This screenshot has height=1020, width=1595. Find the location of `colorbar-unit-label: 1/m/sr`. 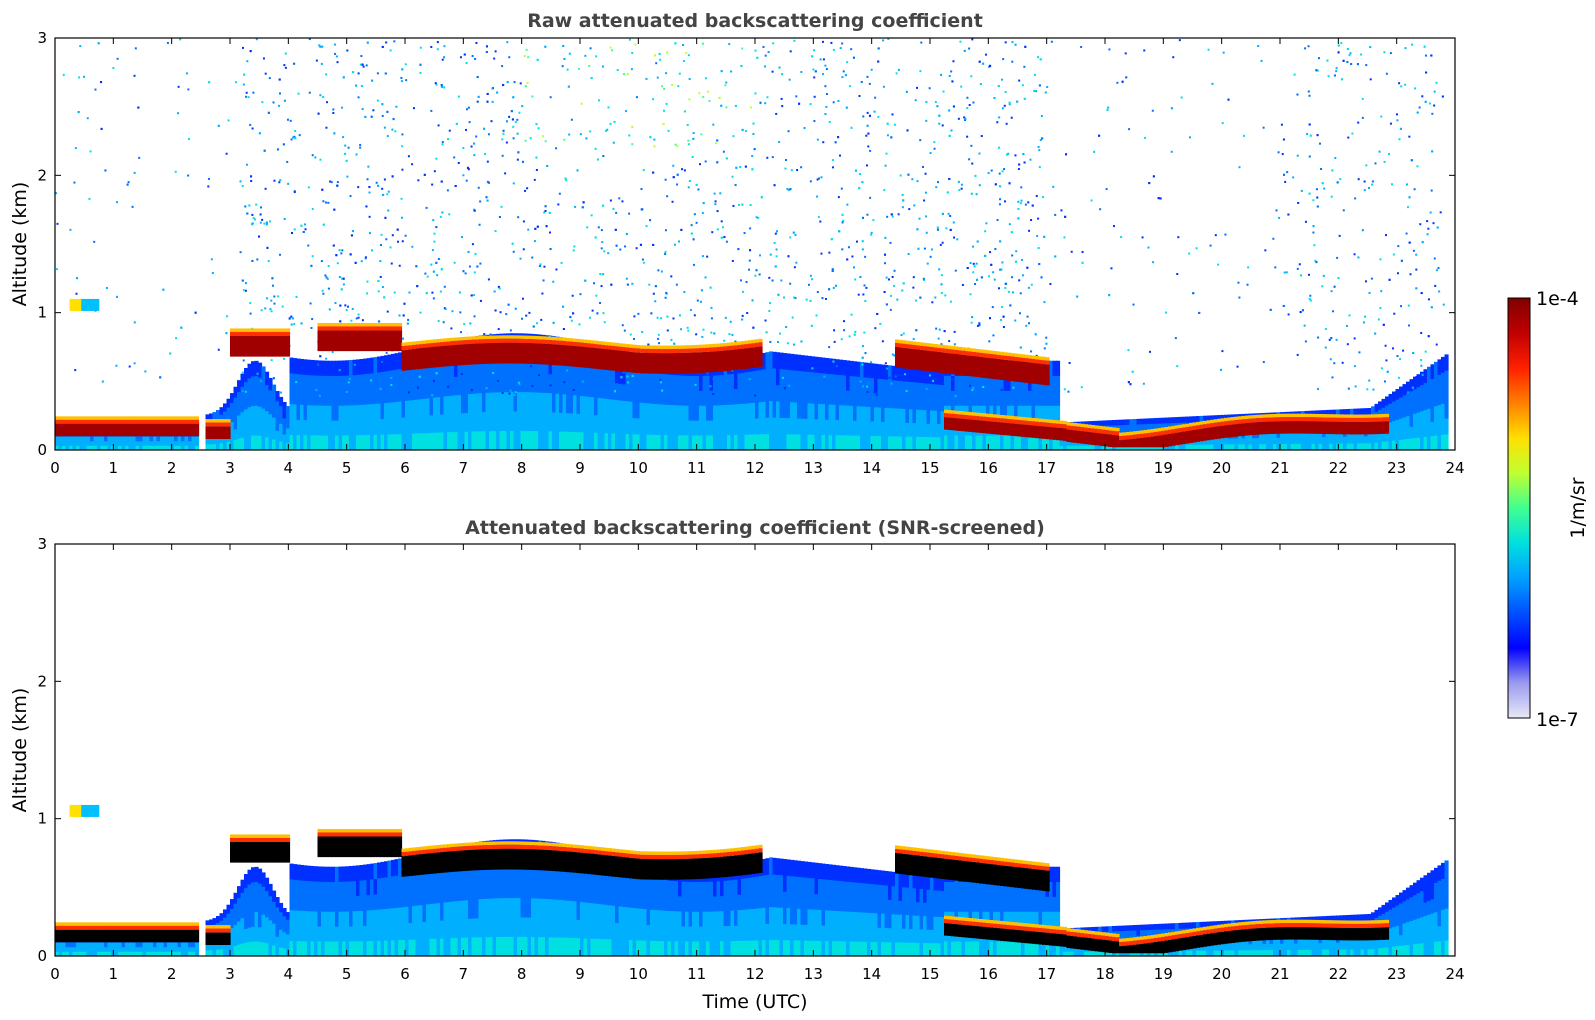

colorbar-unit-label: 1/m/sr is located at coordinates (1578, 507).